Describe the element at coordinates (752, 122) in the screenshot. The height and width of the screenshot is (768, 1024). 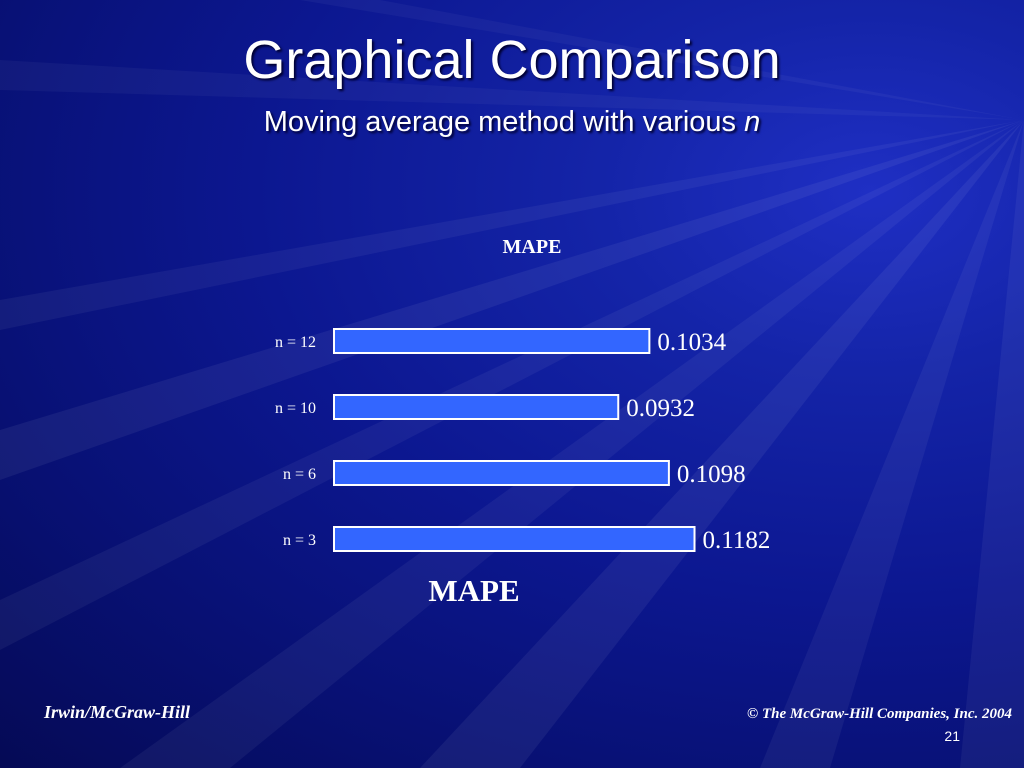
I see `subtitle-variable: n` at that location.